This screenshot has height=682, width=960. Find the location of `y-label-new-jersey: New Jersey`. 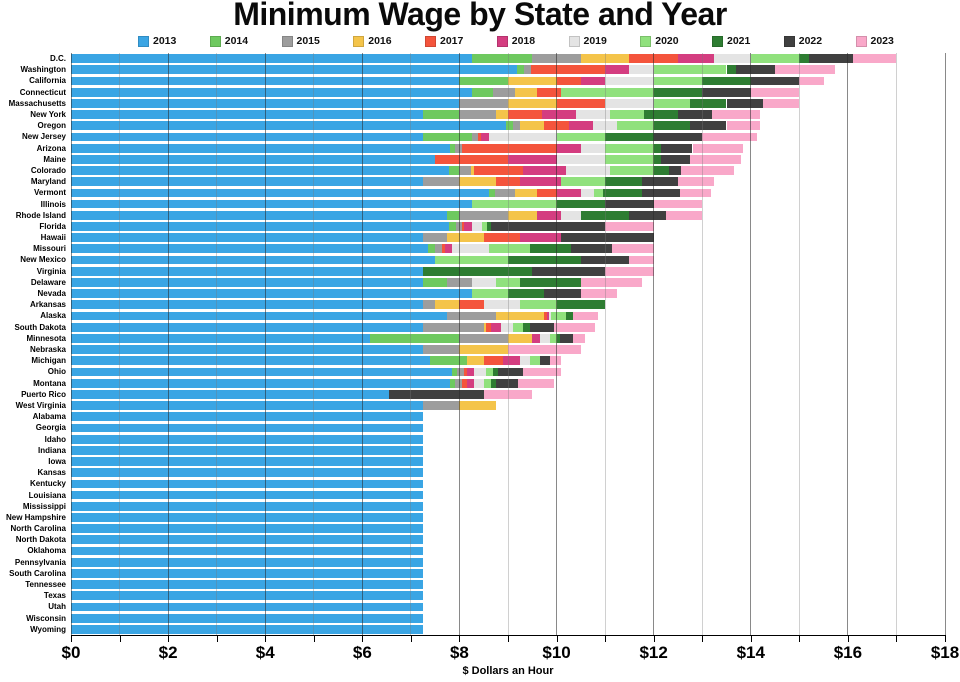

y-label-new-jersey: New Jersey is located at coordinates (43, 137).